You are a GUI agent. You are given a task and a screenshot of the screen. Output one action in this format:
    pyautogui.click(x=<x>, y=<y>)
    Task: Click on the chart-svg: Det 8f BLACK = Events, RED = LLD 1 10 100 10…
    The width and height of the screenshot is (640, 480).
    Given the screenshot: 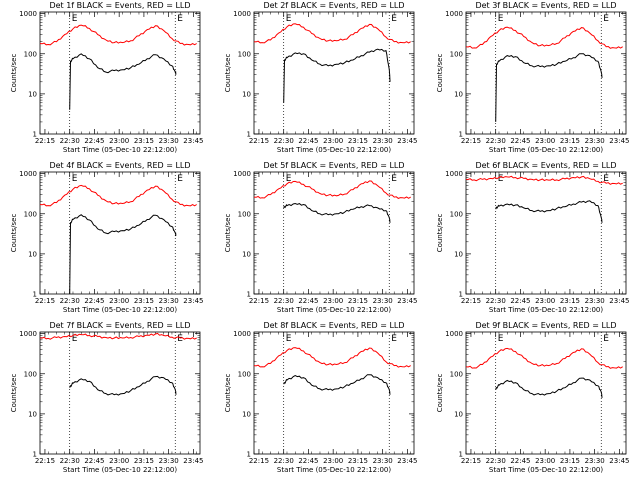 What is the action you would take?
    pyautogui.click(x=320, y=397)
    